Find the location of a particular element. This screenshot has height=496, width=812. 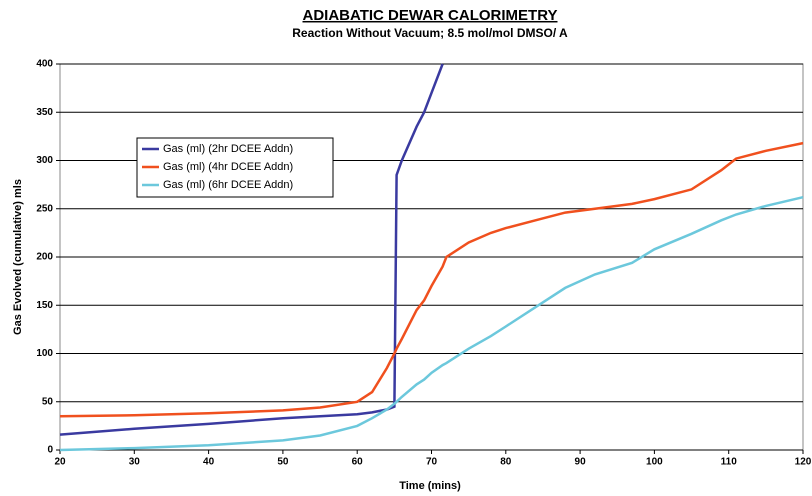

y-tick-label: 100 is located at coordinates (44, 353).